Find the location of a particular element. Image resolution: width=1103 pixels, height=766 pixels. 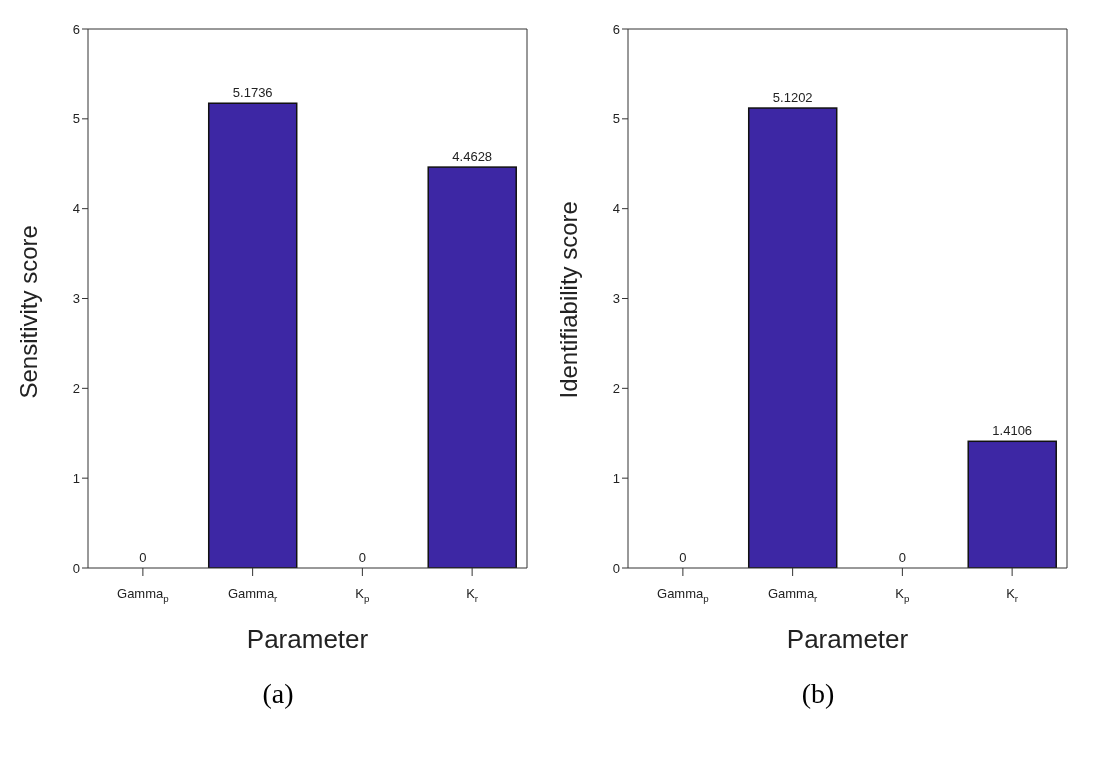

data-label: 5.1202 is located at coordinates (792, 98).